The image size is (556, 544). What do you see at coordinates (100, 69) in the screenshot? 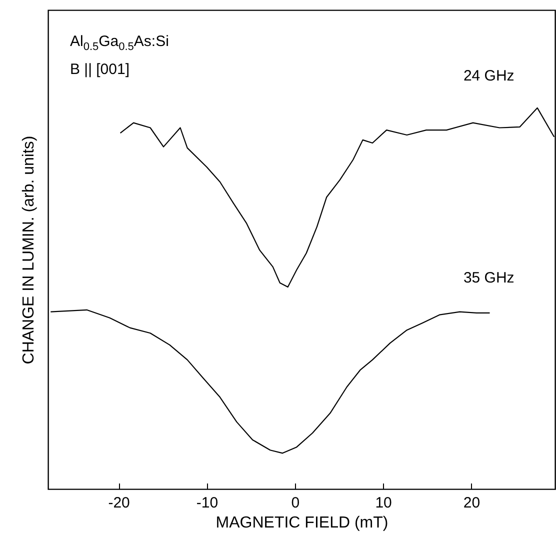
I see `text: B || [001]` at bounding box center [100, 69].